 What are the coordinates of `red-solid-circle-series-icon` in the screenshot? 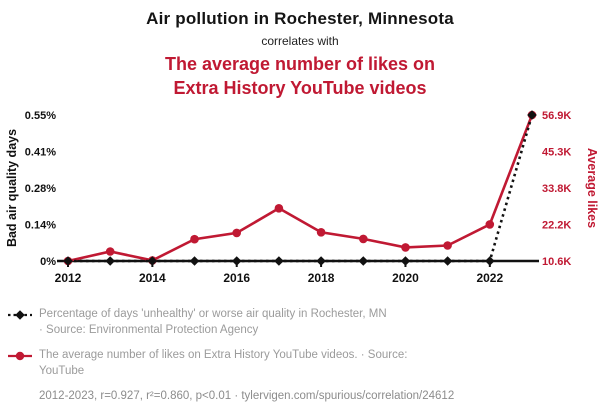 It's located at (20, 363).